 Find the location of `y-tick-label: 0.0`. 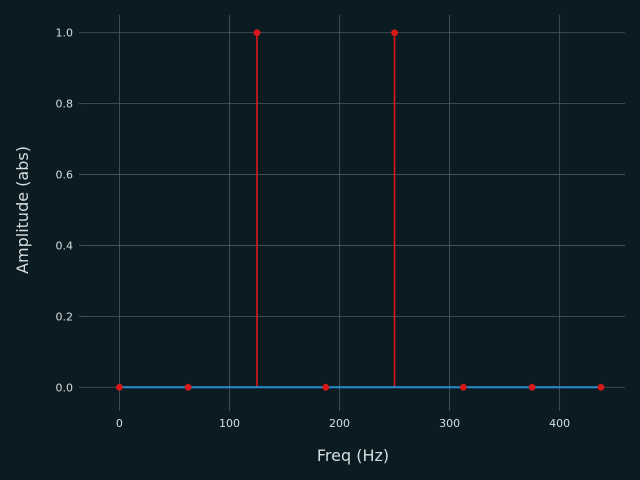

y-tick-label: 0.0 is located at coordinates (65, 387).